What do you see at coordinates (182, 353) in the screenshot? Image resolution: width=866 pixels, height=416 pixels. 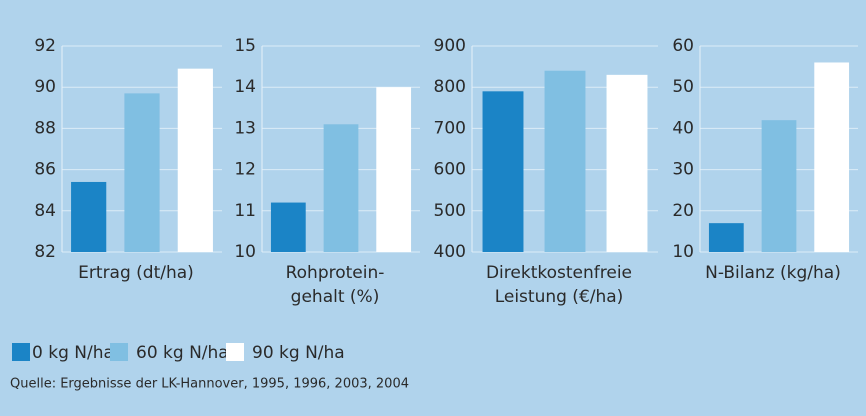 I see `legend-label: 60 kg N/ha` at bounding box center [182, 353].